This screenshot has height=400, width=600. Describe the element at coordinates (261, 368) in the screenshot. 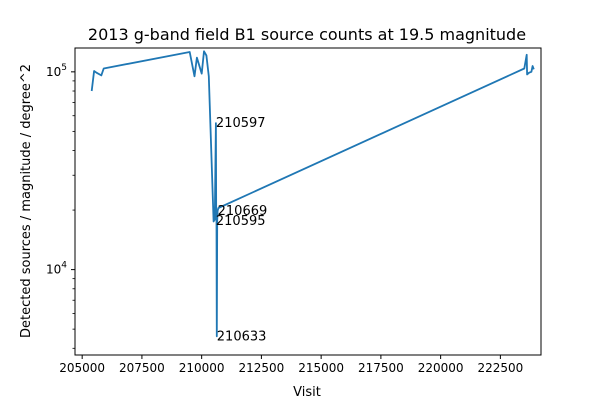

I see `x-tick-label: 212500` at that location.